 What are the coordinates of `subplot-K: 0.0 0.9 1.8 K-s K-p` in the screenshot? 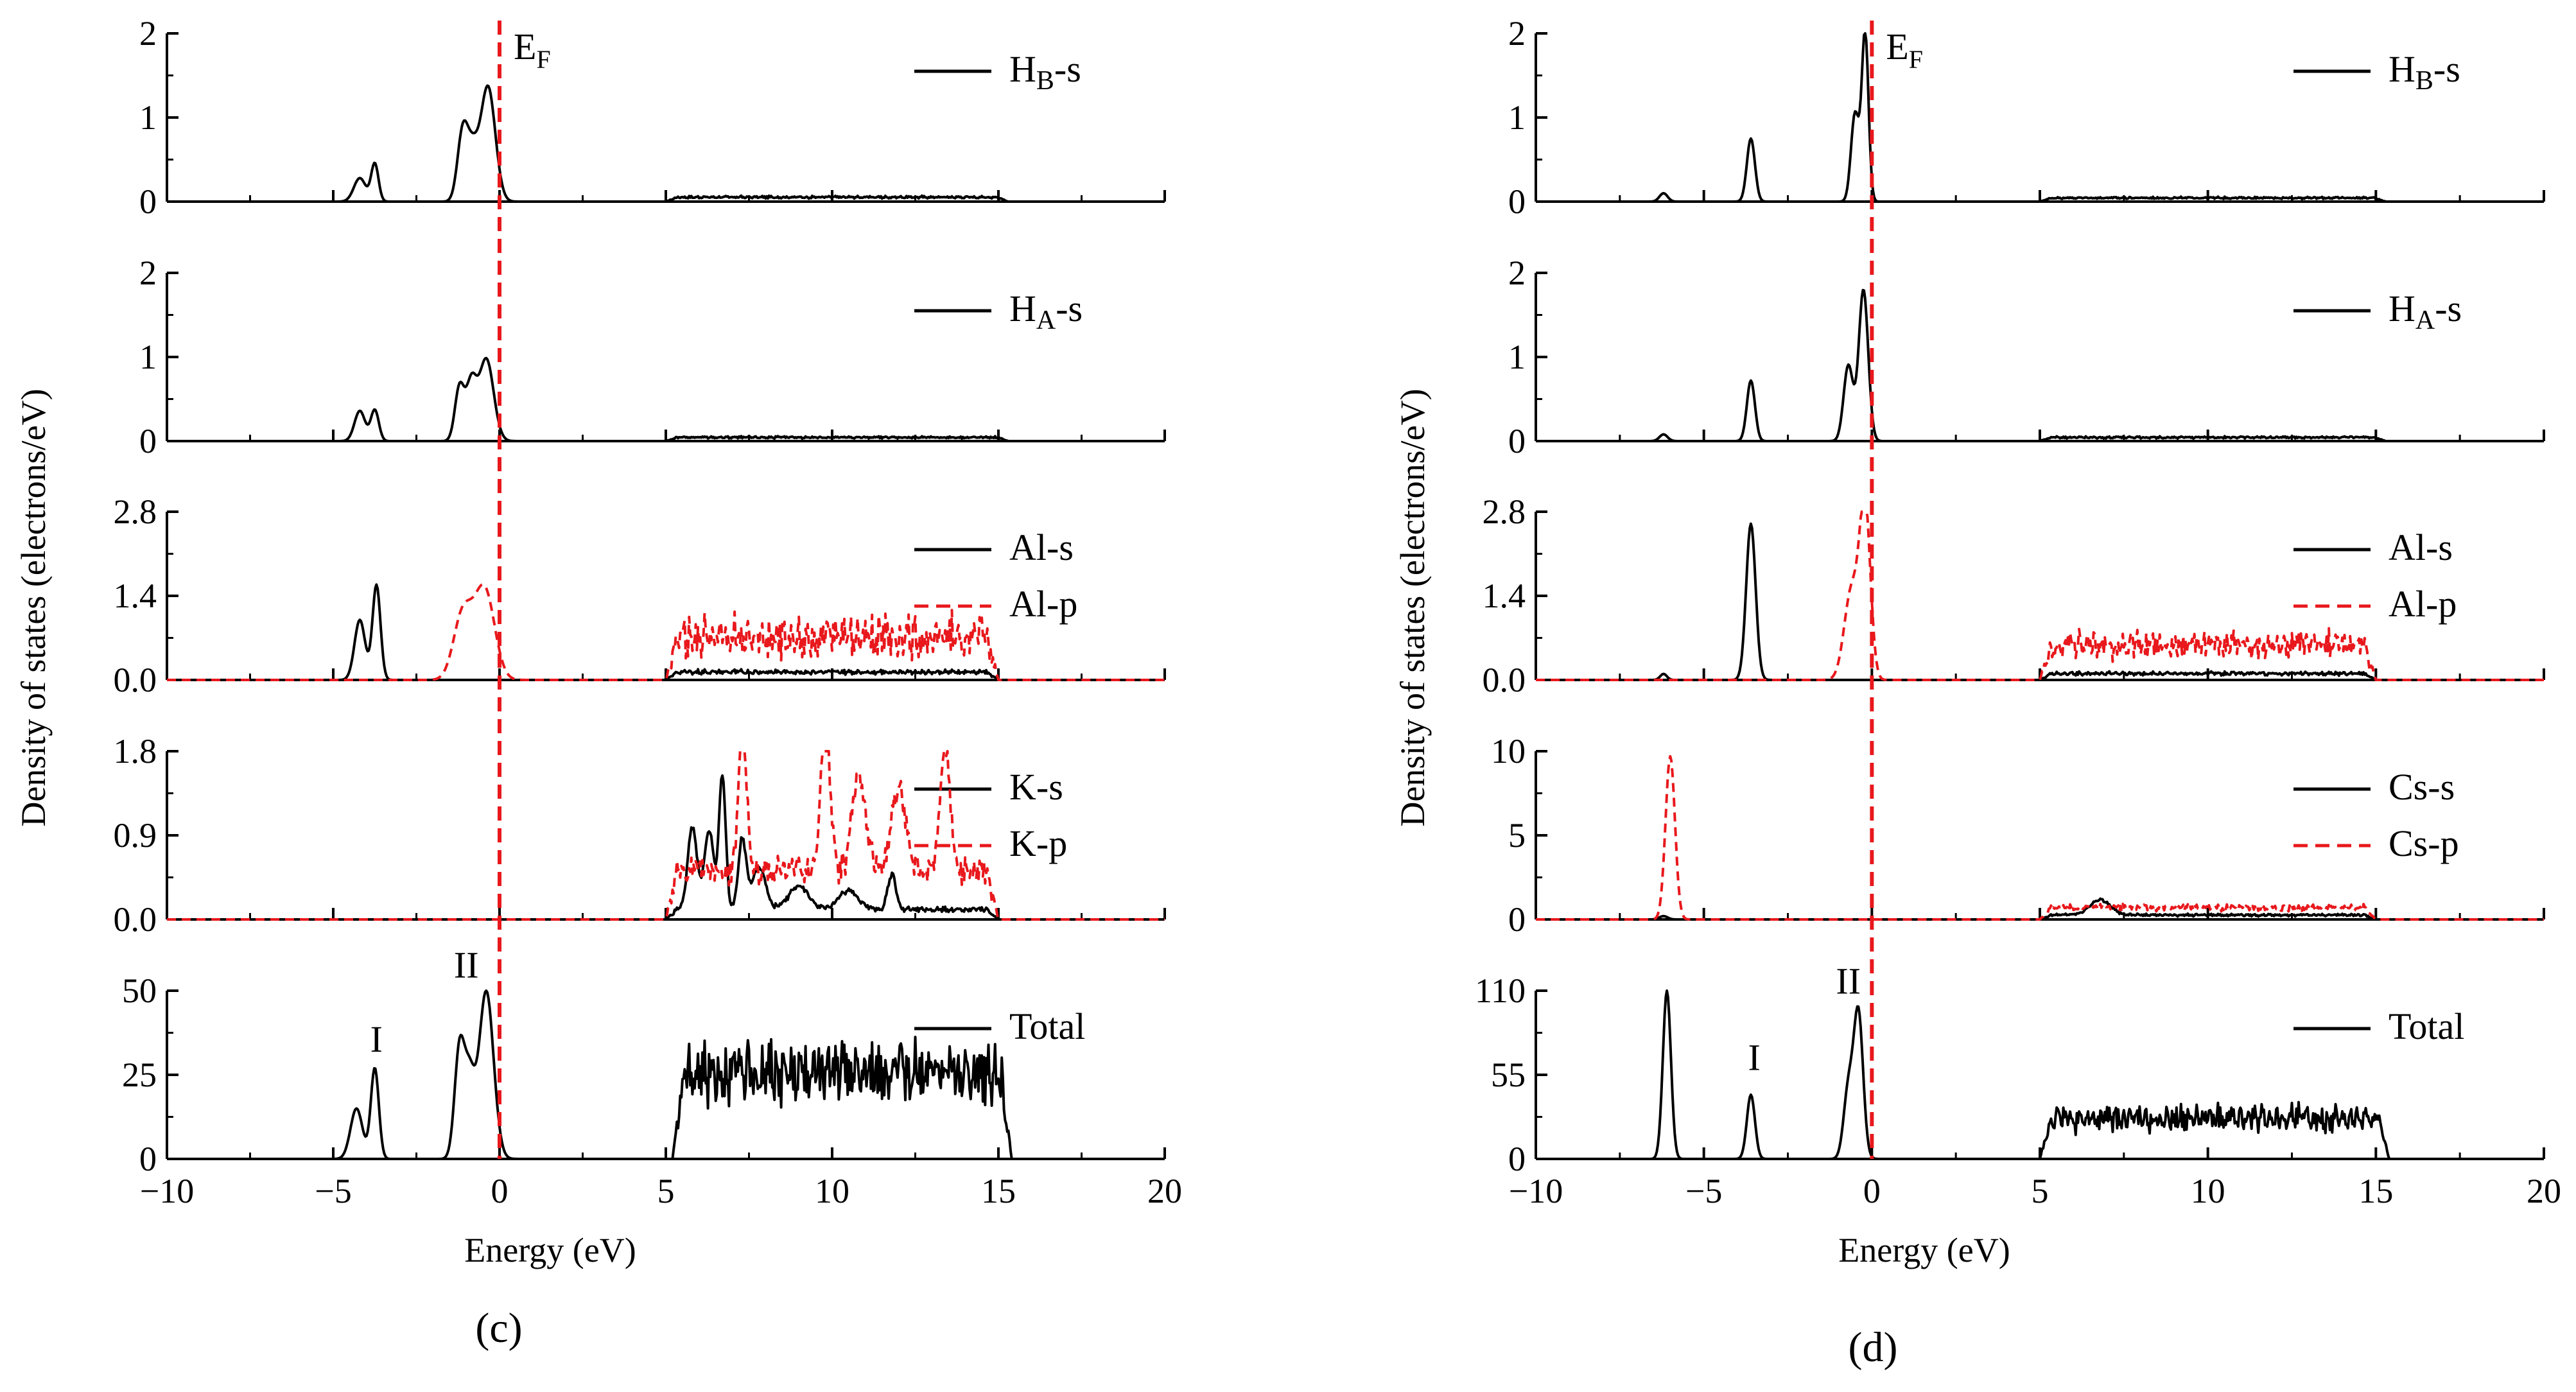 It's located at (640, 835).